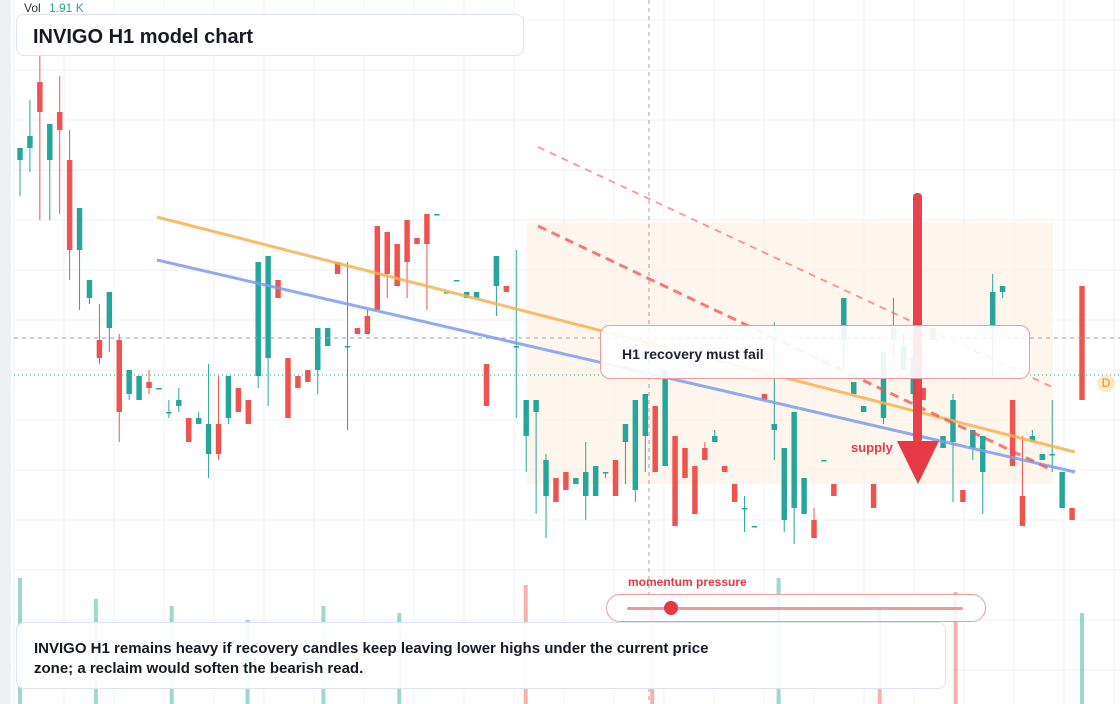  Describe the element at coordinates (918, 462) in the screenshot. I see `forecast-arrow-head` at that location.